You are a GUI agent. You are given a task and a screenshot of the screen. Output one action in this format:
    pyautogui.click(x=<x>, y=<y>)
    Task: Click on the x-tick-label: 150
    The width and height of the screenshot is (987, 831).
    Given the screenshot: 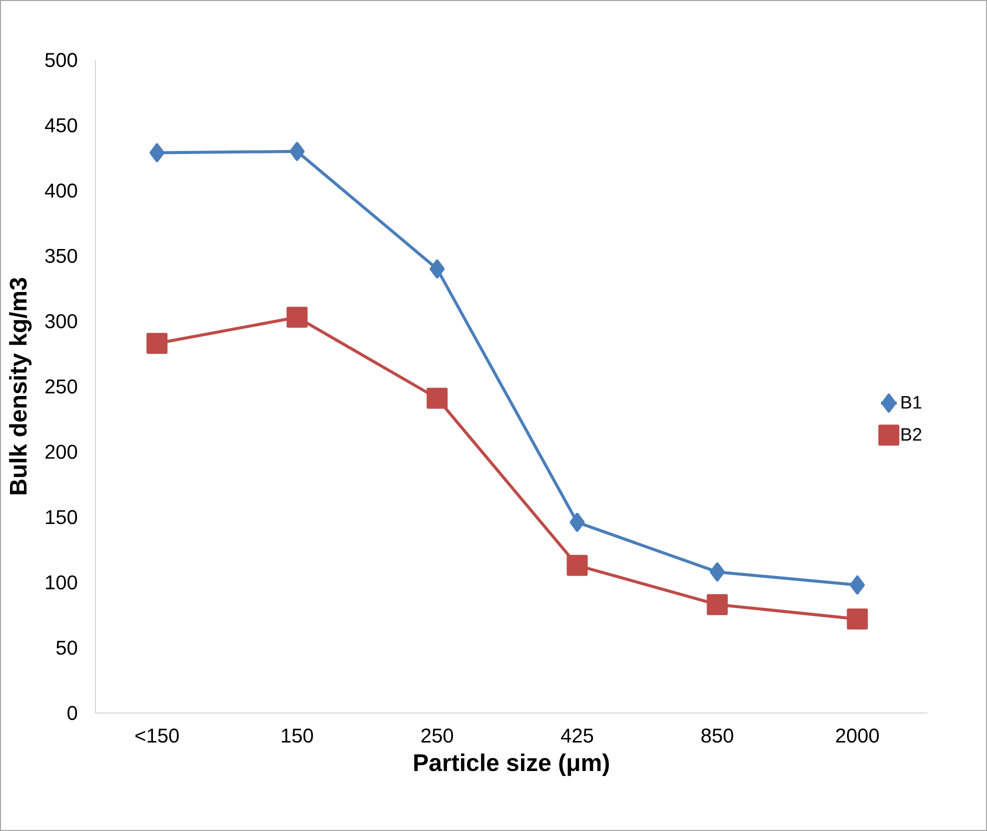 What is the action you would take?
    pyautogui.click(x=297, y=735)
    